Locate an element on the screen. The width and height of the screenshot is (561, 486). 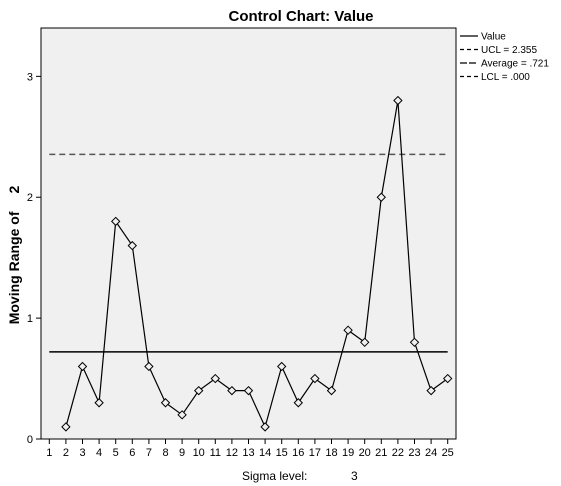
x-tick-label: 24 is located at coordinates (431, 453).